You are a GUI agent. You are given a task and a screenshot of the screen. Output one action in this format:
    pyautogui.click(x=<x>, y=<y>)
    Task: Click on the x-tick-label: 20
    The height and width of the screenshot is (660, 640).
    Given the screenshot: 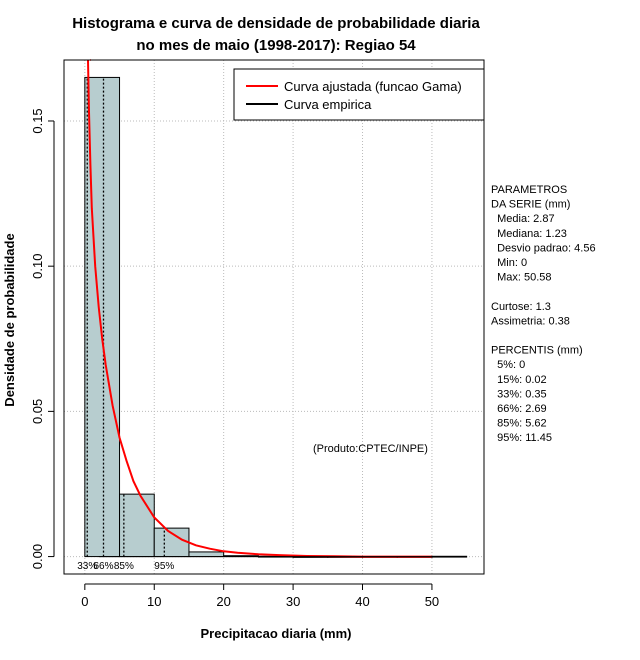 What is the action you would take?
    pyautogui.click(x=223, y=601)
    